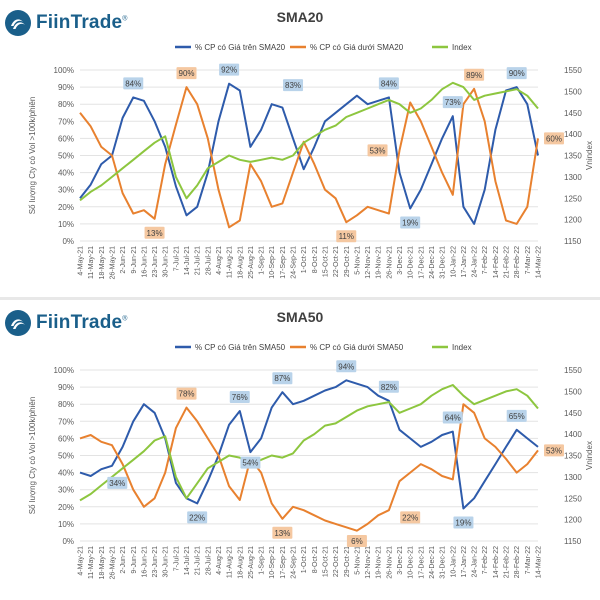 This screenshot has height=600, width=600. I want to click on x-tick-label: 4-May-21, so click(81, 561).